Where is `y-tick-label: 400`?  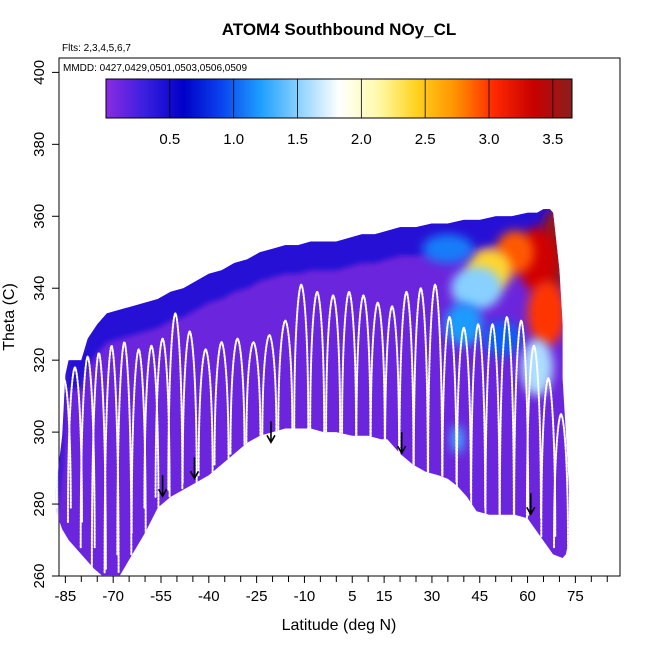
y-tick-label: 400 is located at coordinates (39, 72).